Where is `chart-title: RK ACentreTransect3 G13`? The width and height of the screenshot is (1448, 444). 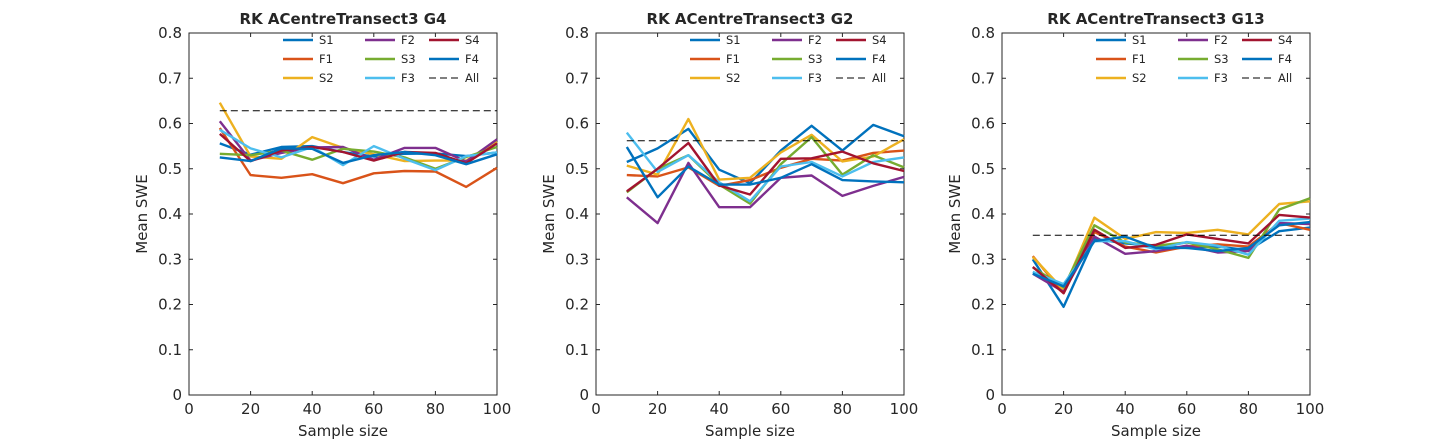
chart-title: RK ACentreTransect3 G13 is located at coordinates (1155, 19).